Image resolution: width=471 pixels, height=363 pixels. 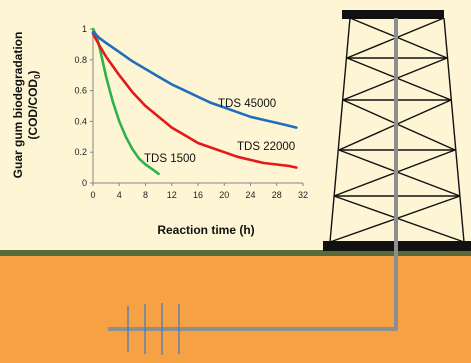 I want to click on y-axis-title: Guar gum biodegradation (COD/COD0), so click(x=26, y=105).